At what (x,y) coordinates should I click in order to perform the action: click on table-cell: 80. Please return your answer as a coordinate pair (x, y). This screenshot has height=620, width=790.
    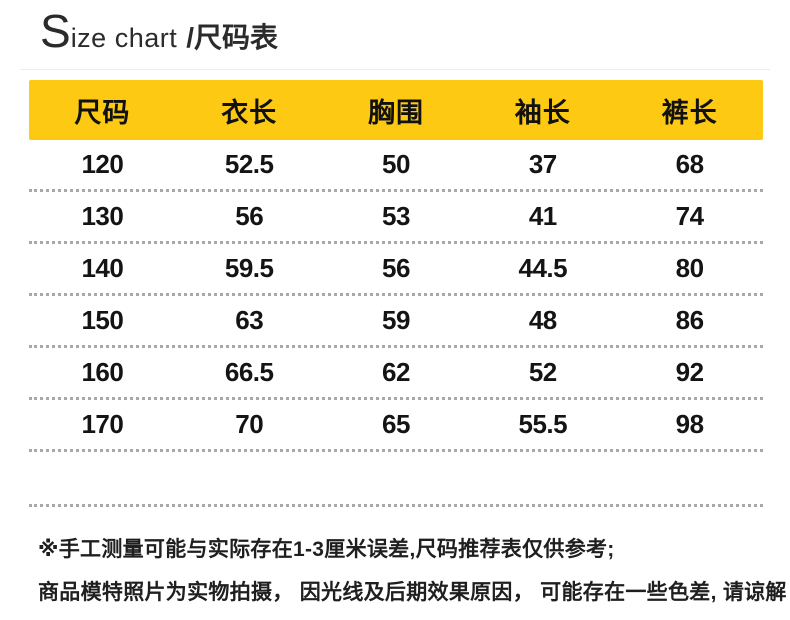
    Looking at the image, I should click on (689, 268).